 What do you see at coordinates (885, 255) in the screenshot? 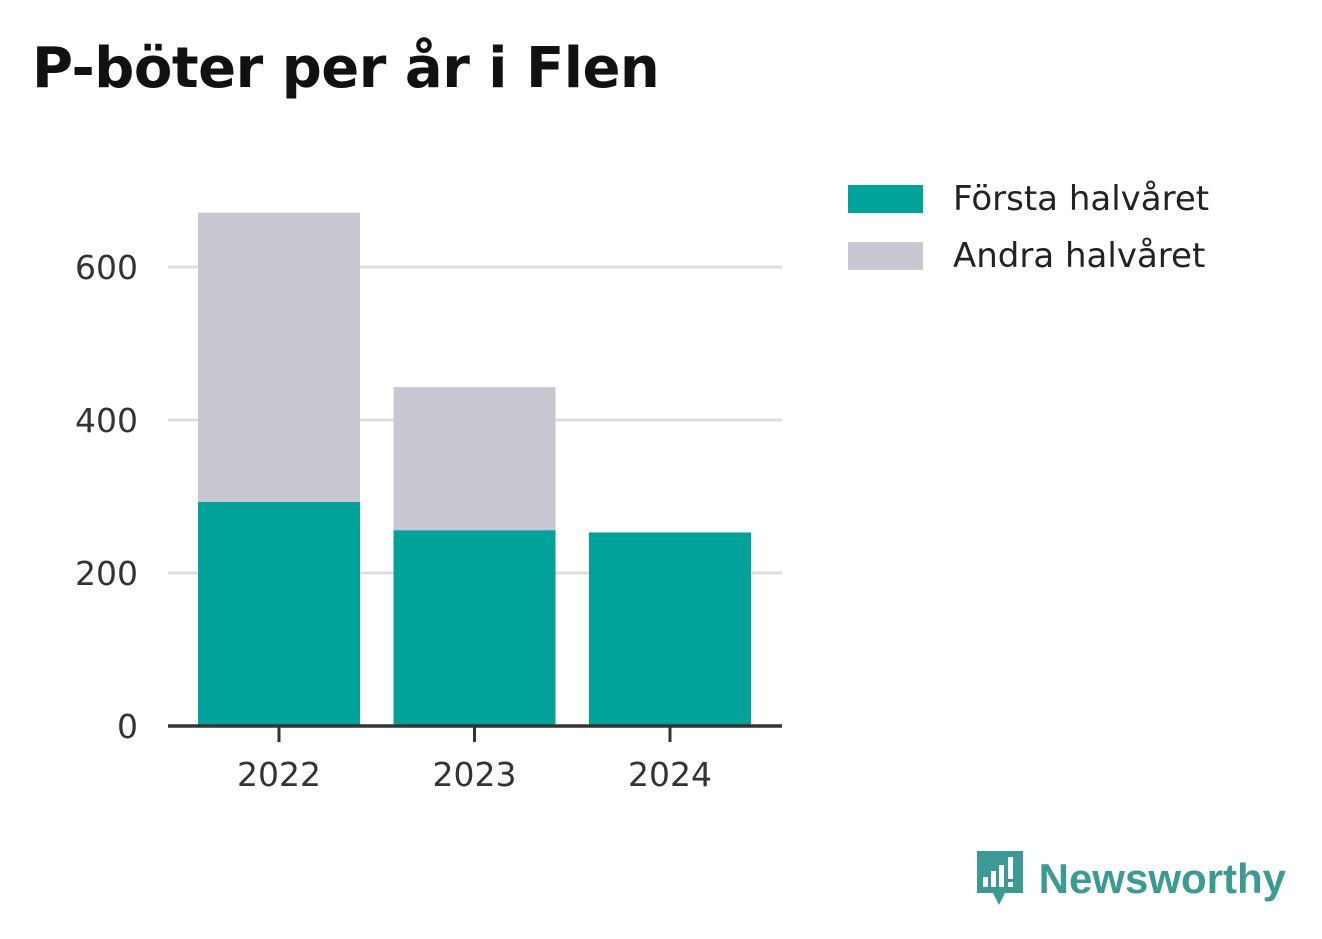
I see `legend-swatch-second-half` at bounding box center [885, 255].